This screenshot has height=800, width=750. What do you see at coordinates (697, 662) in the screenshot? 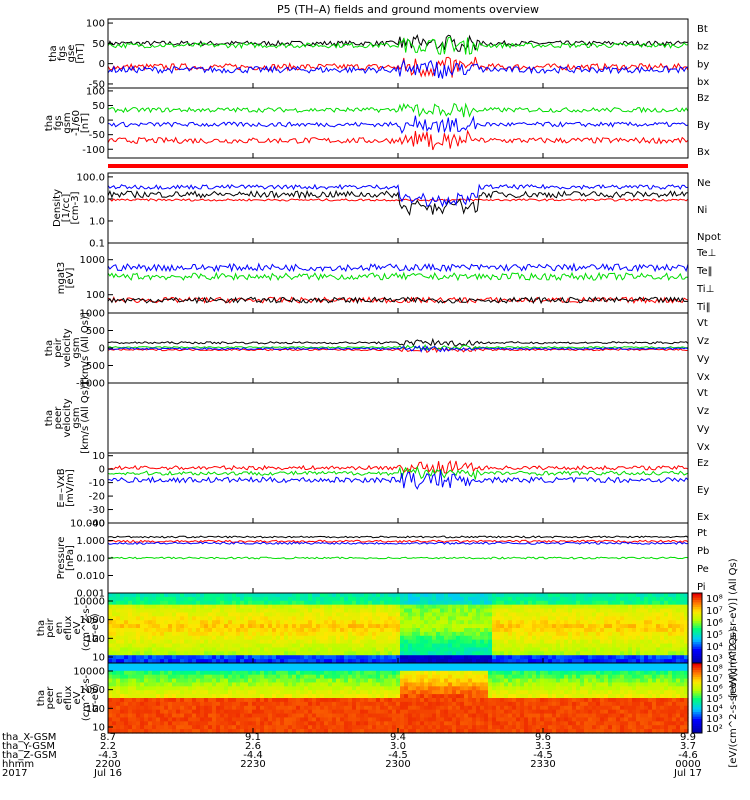
I see `colorbar-segment` at bounding box center [697, 662].